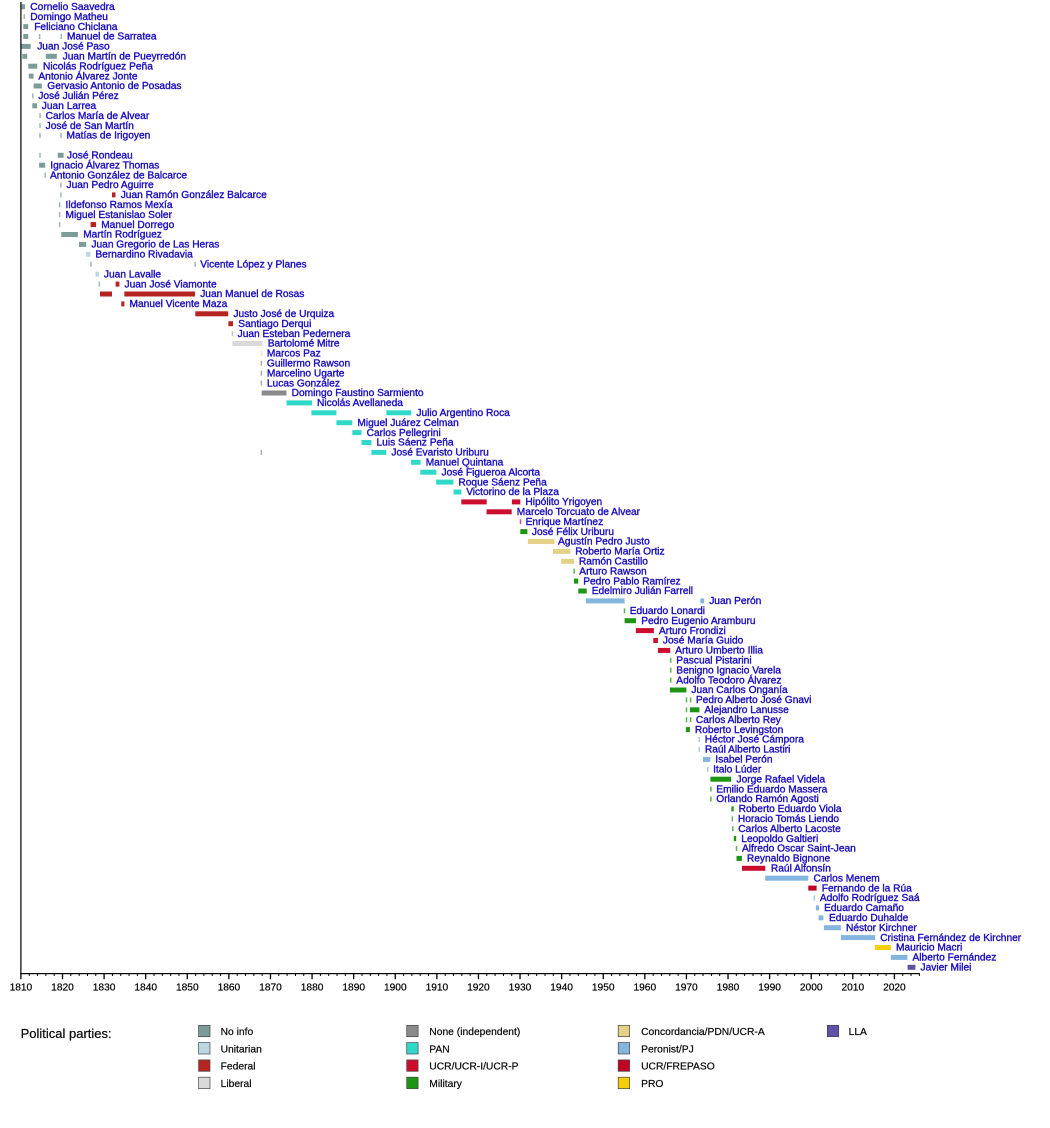 The image size is (1050, 1128). I want to click on svg-text: Military, so click(445, 1084).